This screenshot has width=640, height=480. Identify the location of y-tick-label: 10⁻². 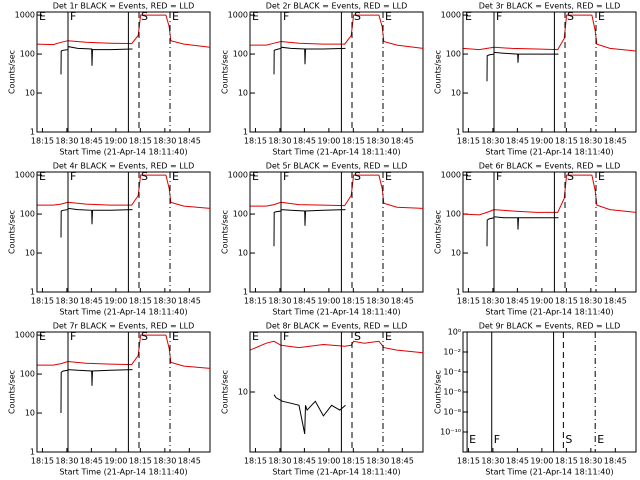
(452, 352).